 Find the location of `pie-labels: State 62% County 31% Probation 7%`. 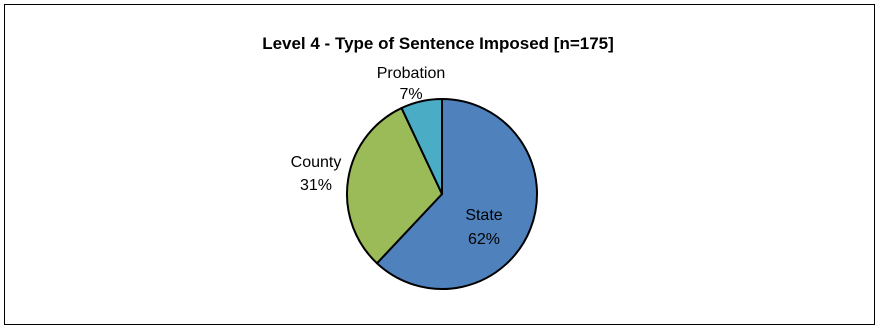

pie-labels: State 62% County 31% Probation 7% is located at coordinates (397, 156).